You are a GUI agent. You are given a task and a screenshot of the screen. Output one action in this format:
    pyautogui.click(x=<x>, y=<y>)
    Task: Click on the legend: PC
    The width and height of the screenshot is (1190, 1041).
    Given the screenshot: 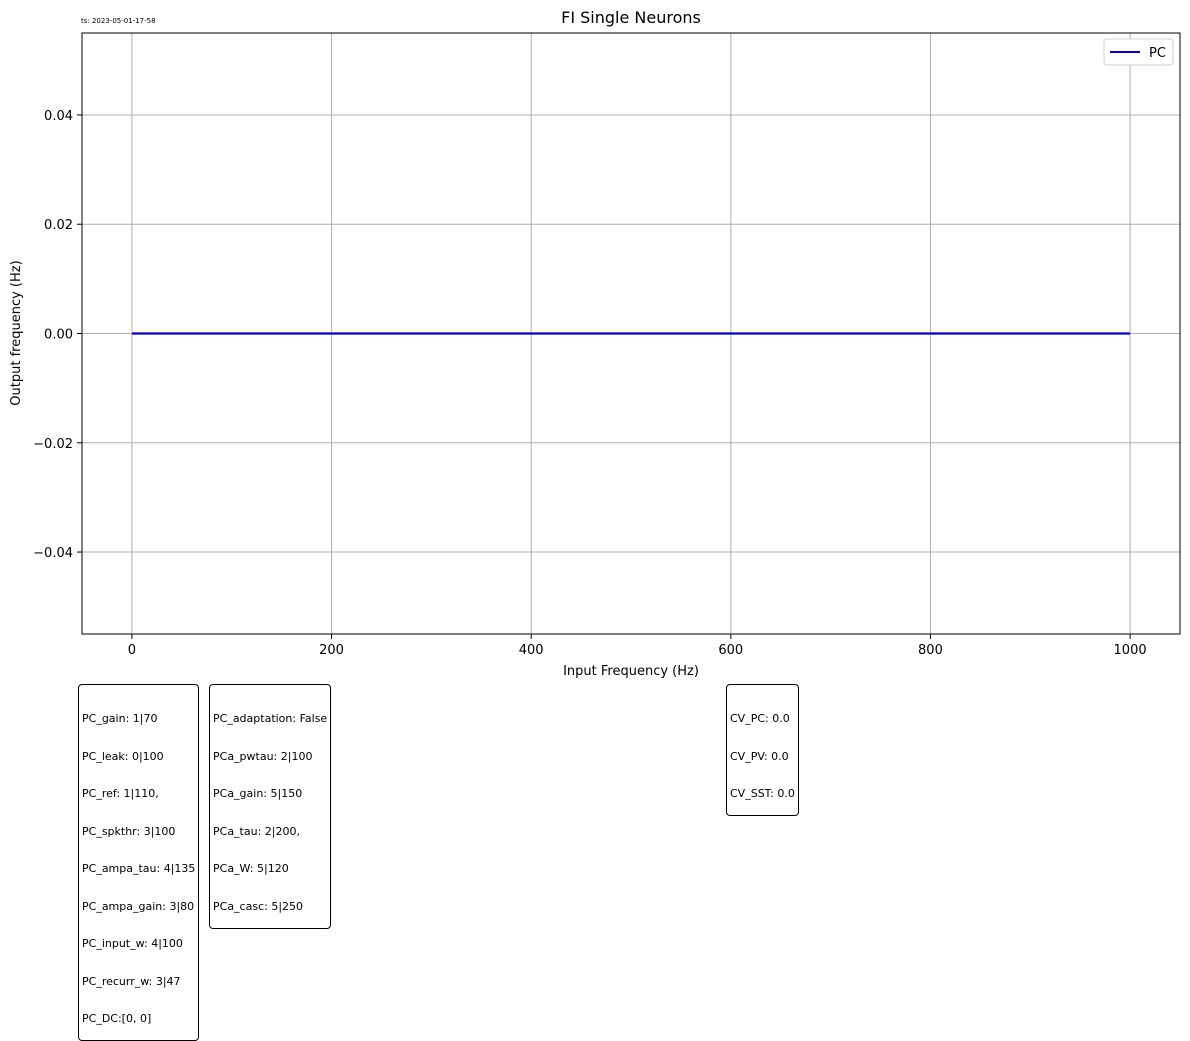 What is the action you would take?
    pyautogui.click(x=1138, y=52)
    